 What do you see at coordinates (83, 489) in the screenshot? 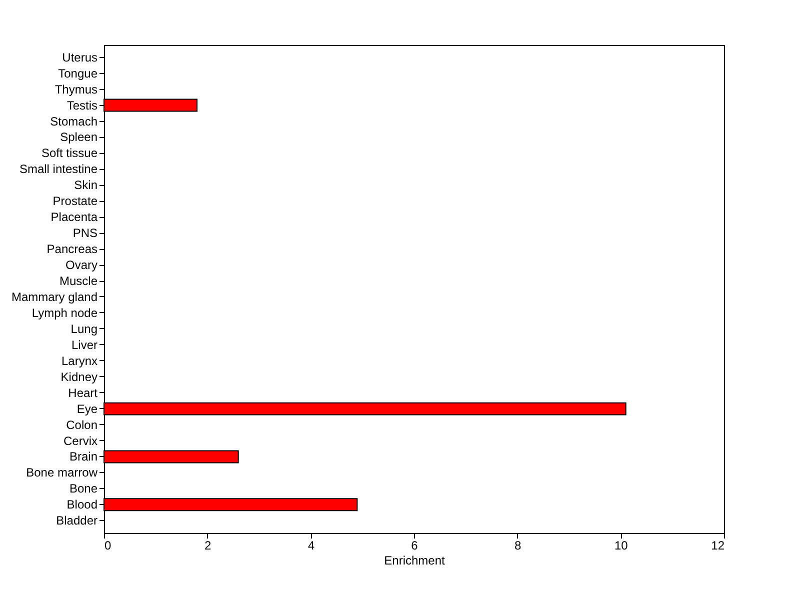
I see `y-tick-label: Bone` at bounding box center [83, 489].